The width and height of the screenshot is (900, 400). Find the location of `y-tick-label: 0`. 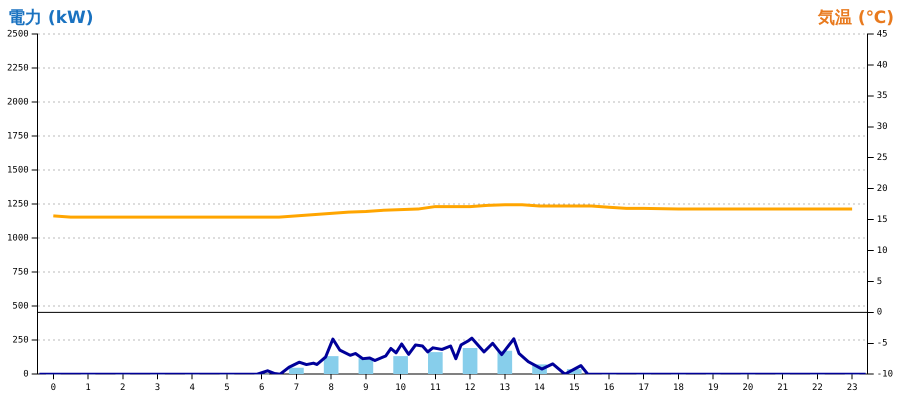

y-tick-label: 0 is located at coordinates (26, 375).